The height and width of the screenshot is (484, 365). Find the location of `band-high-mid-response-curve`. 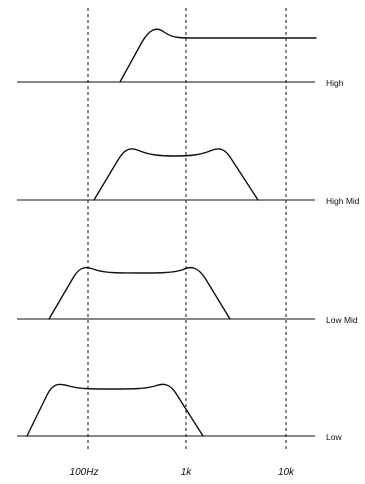

band-high-mid-response-curve is located at coordinates (176, 174).